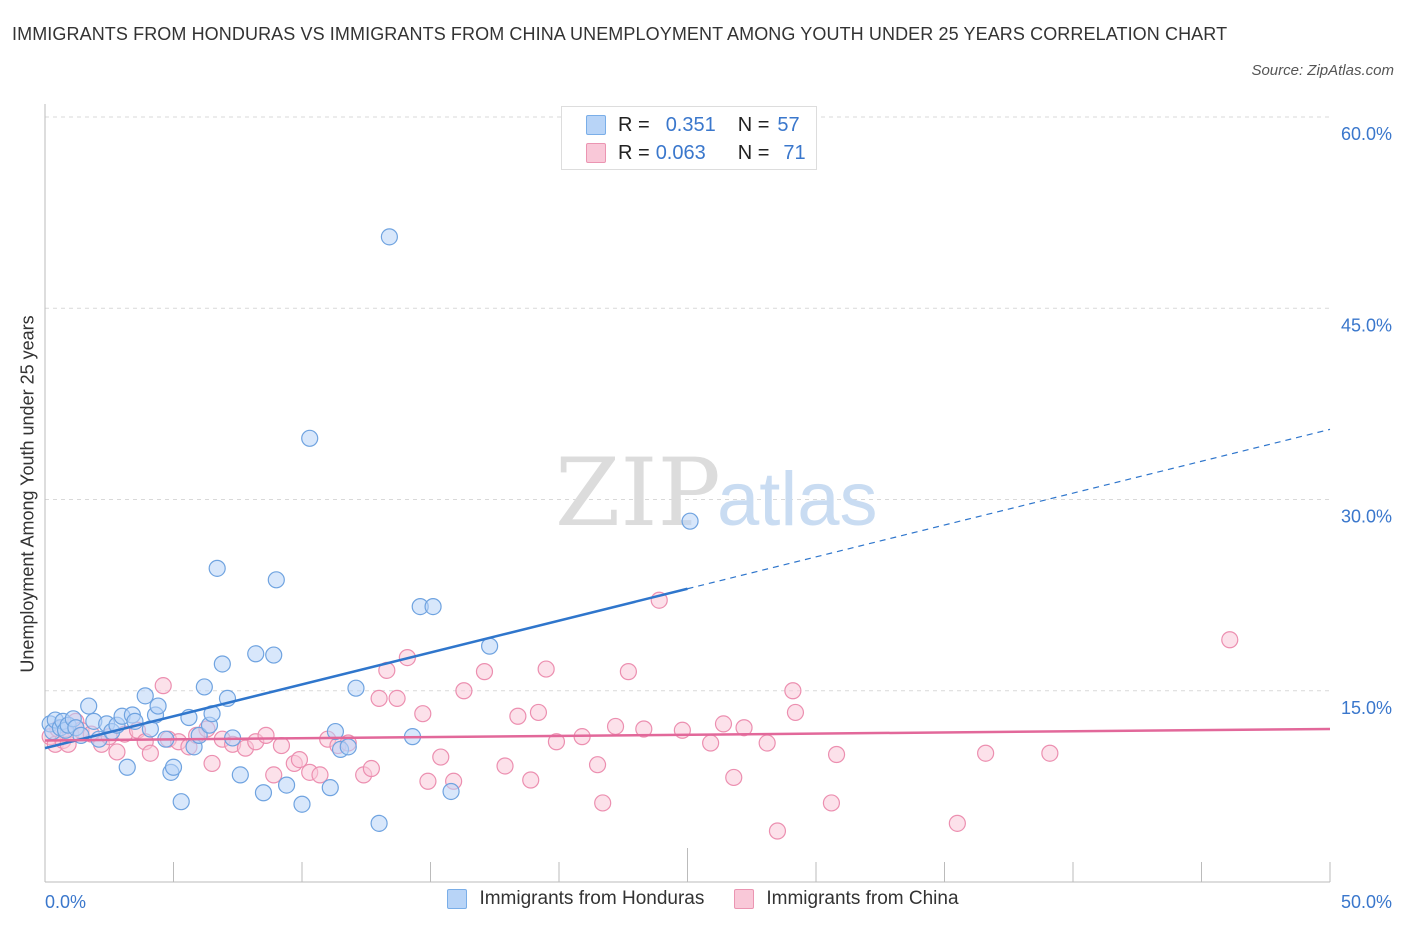  Describe the element at coordinates (862, 898) in the screenshot. I see `legend-label-china: Immigrants from China` at that location.